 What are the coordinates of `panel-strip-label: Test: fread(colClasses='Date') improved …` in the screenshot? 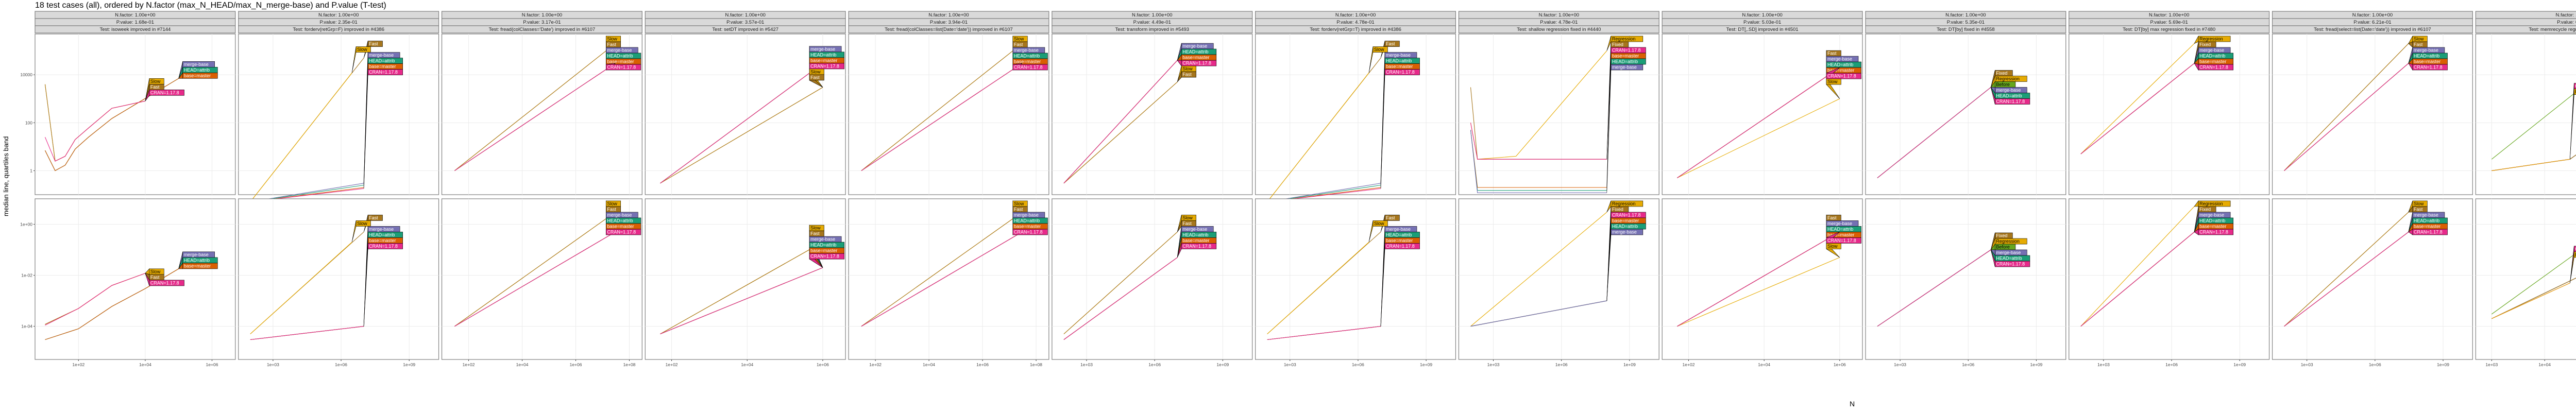 It's located at (543, 29).